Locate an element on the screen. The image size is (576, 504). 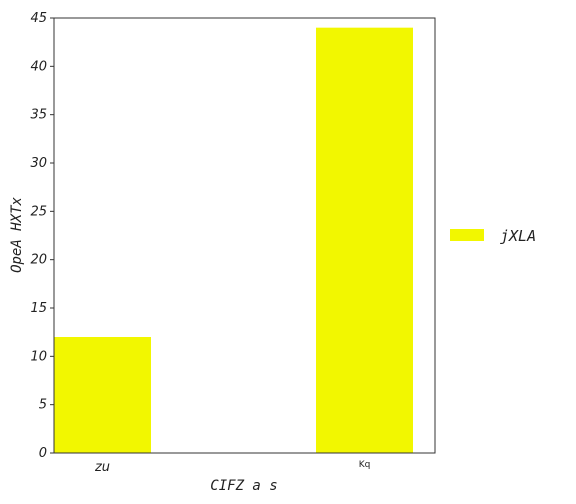
y-axis-ticks: 0 5 10 15 20 25 30 35 40 45 is located at coordinates (42, 236).